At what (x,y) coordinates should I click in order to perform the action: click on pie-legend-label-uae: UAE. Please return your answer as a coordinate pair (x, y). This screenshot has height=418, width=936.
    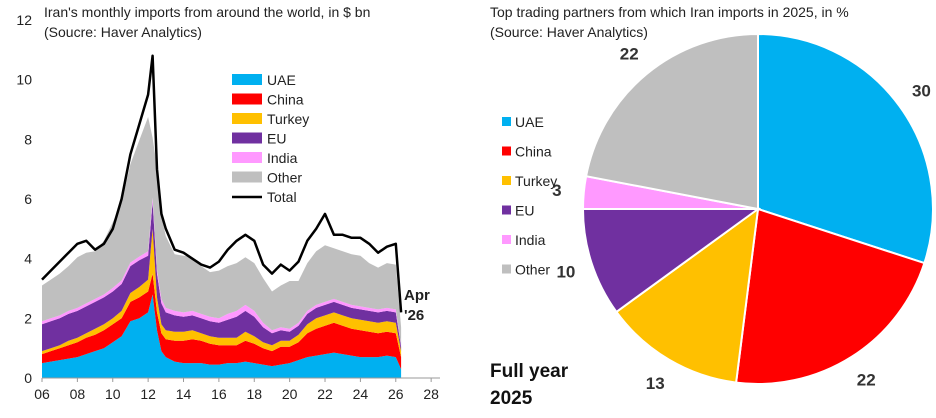
    Looking at the image, I should click on (529, 122).